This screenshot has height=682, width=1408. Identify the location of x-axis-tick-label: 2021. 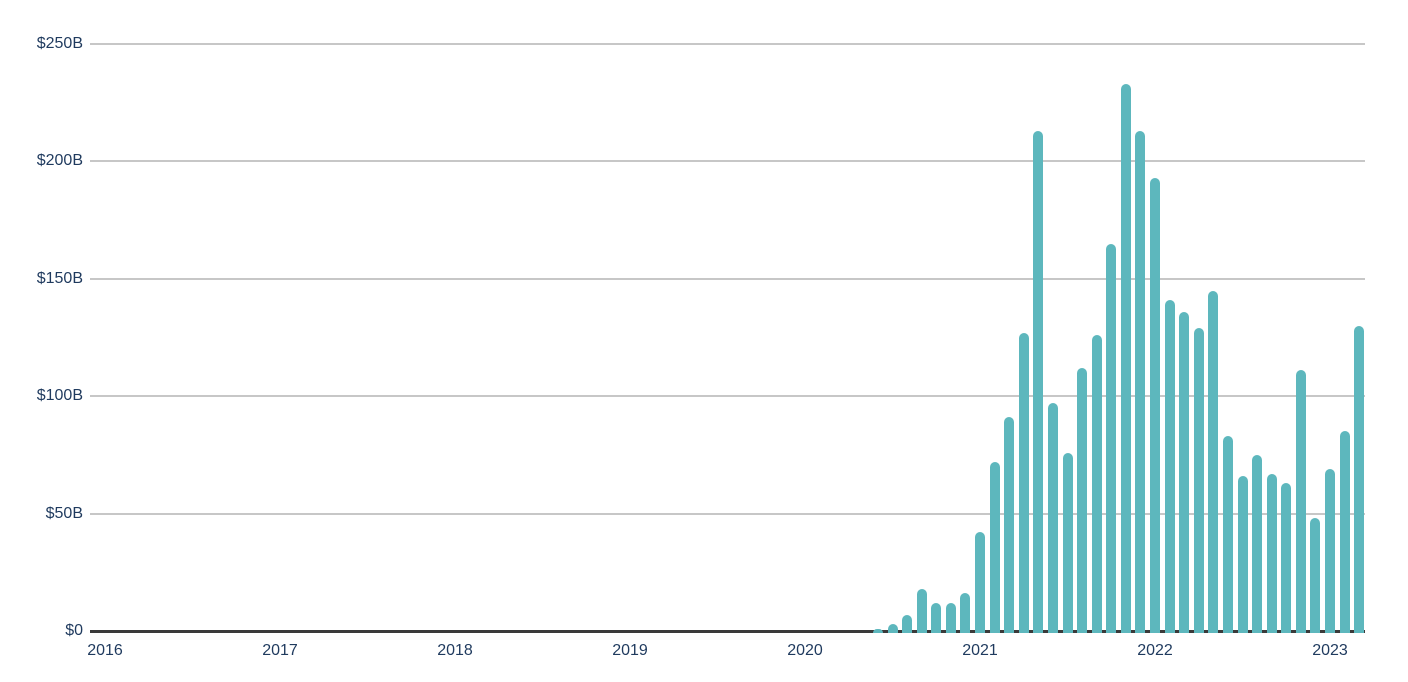
(980, 650).